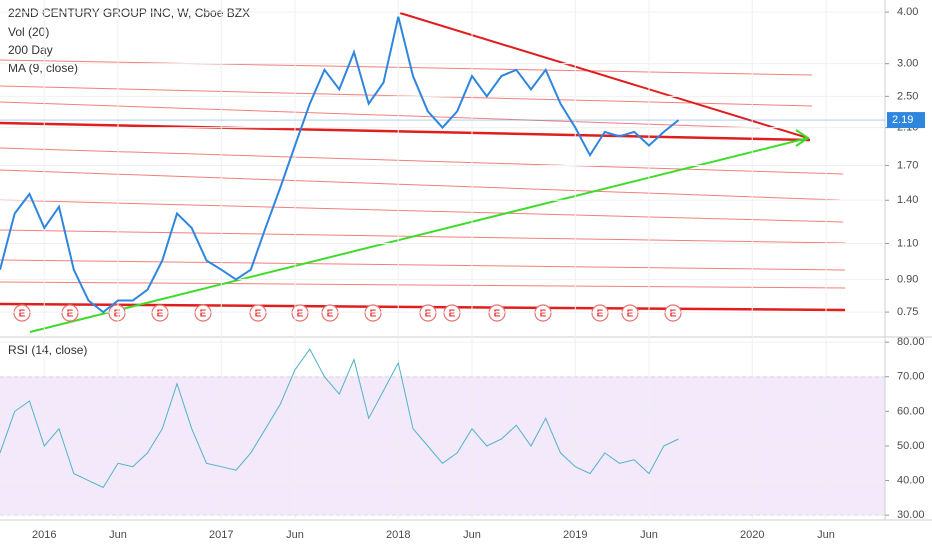 The image size is (932, 550). Describe the element at coordinates (907, 96) in the screenshot. I see `y-tick-label: 2.50` at that location.